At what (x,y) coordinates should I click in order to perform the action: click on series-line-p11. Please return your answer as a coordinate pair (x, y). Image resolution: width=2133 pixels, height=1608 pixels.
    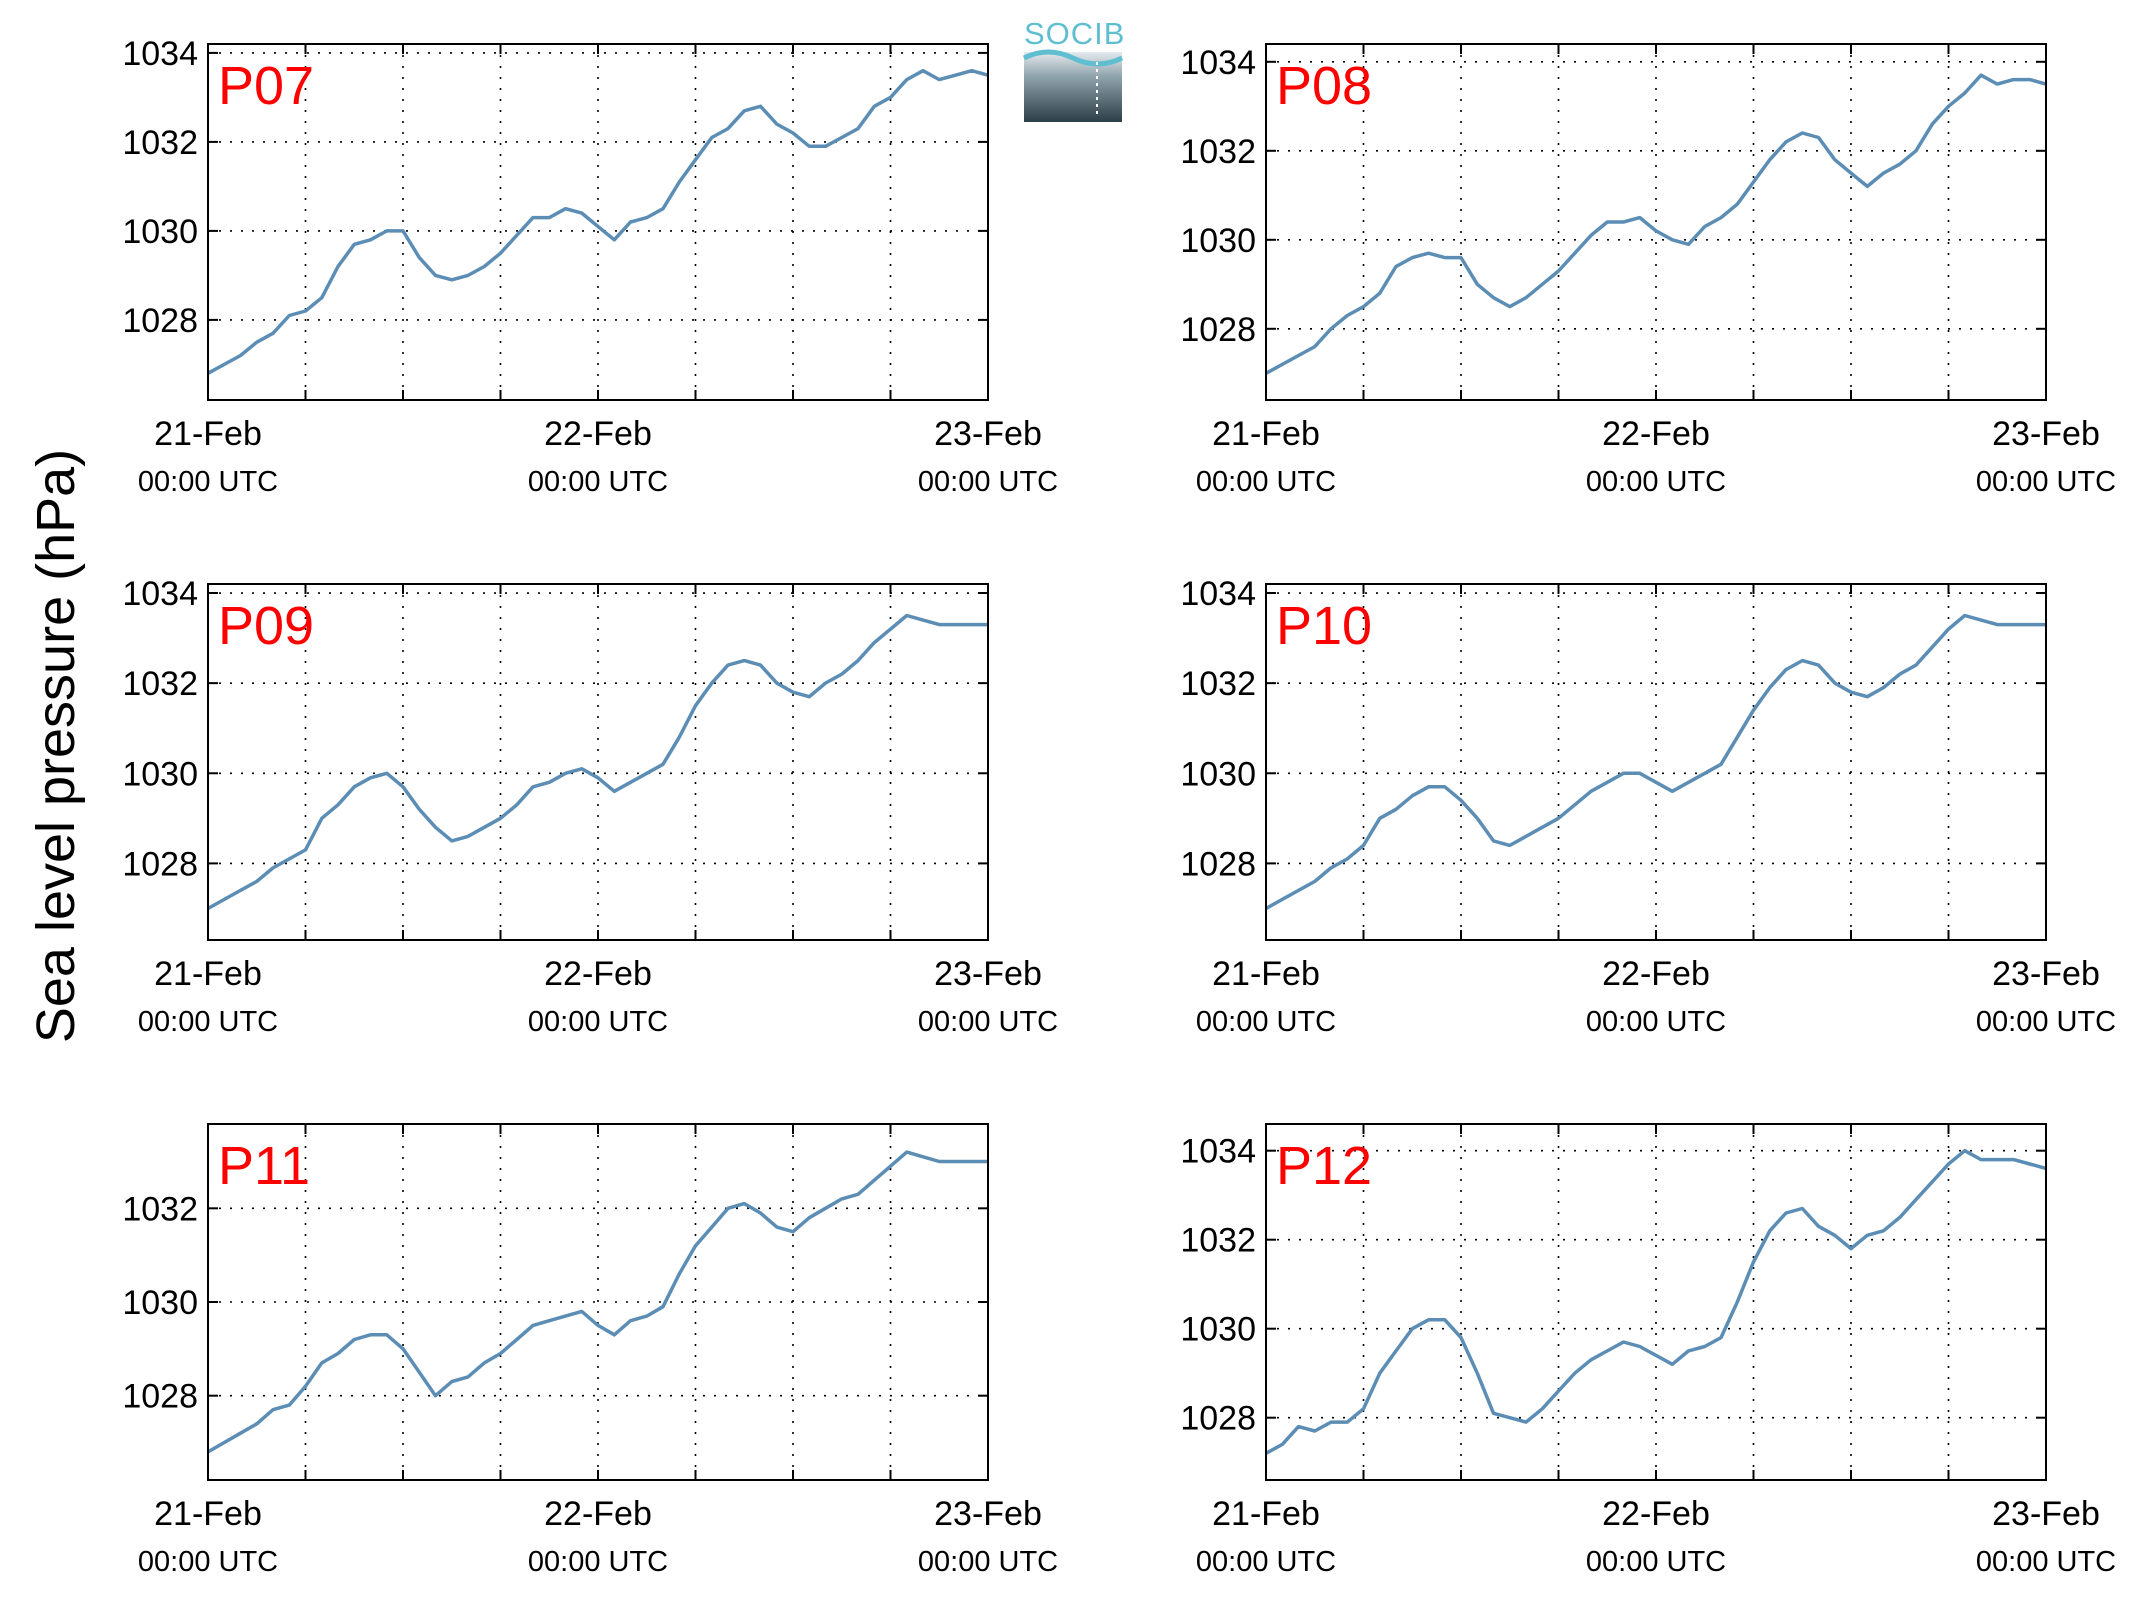
    Looking at the image, I should click on (598, 1302).